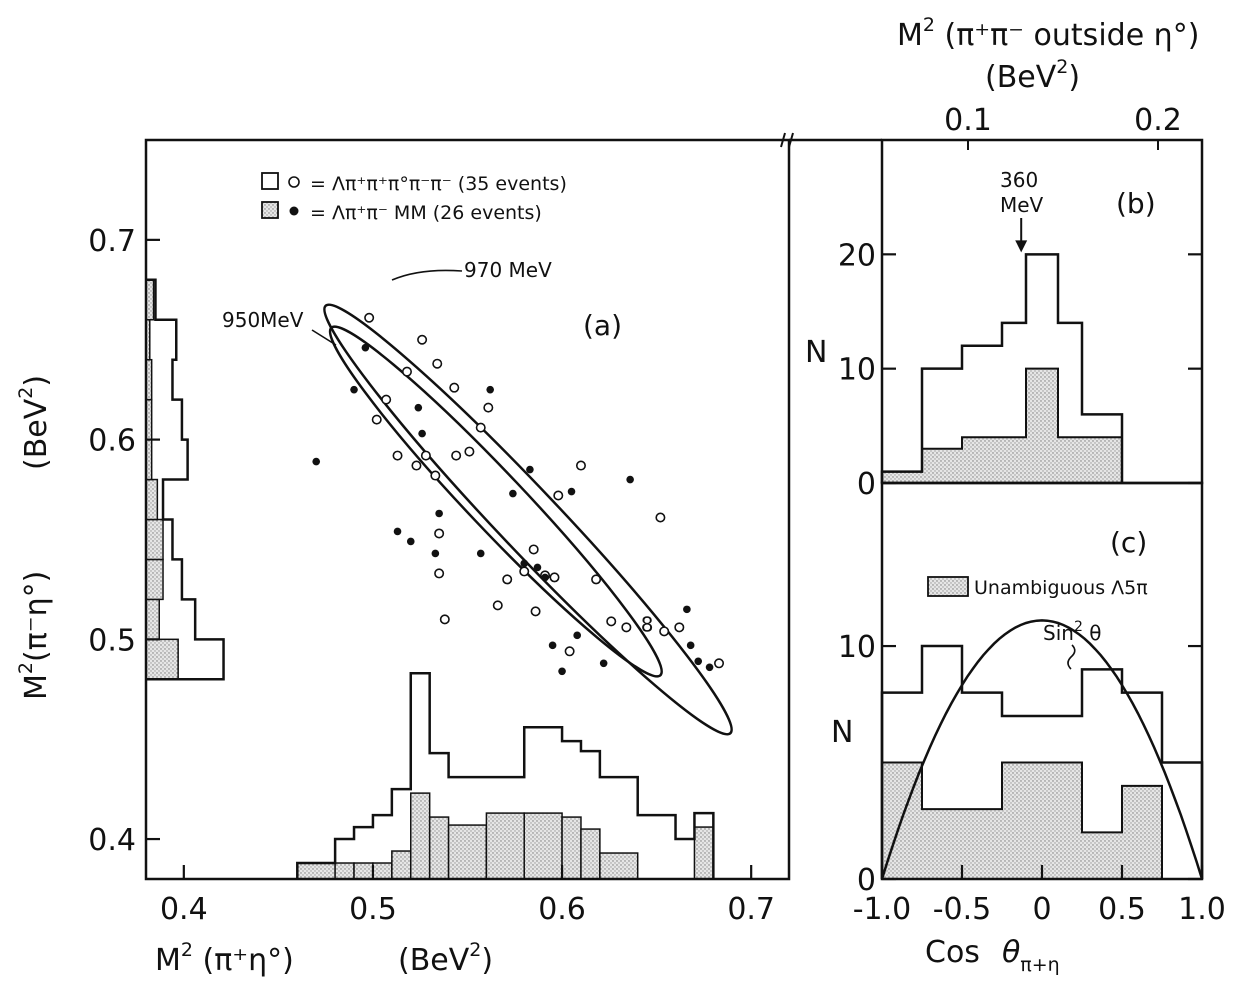 The image size is (1252, 993). What do you see at coordinates (438, 184) in the screenshot?
I see `legend-open-text: = Λπ⁺π⁺π°π⁻π⁻ (35 events)` at bounding box center [438, 184].